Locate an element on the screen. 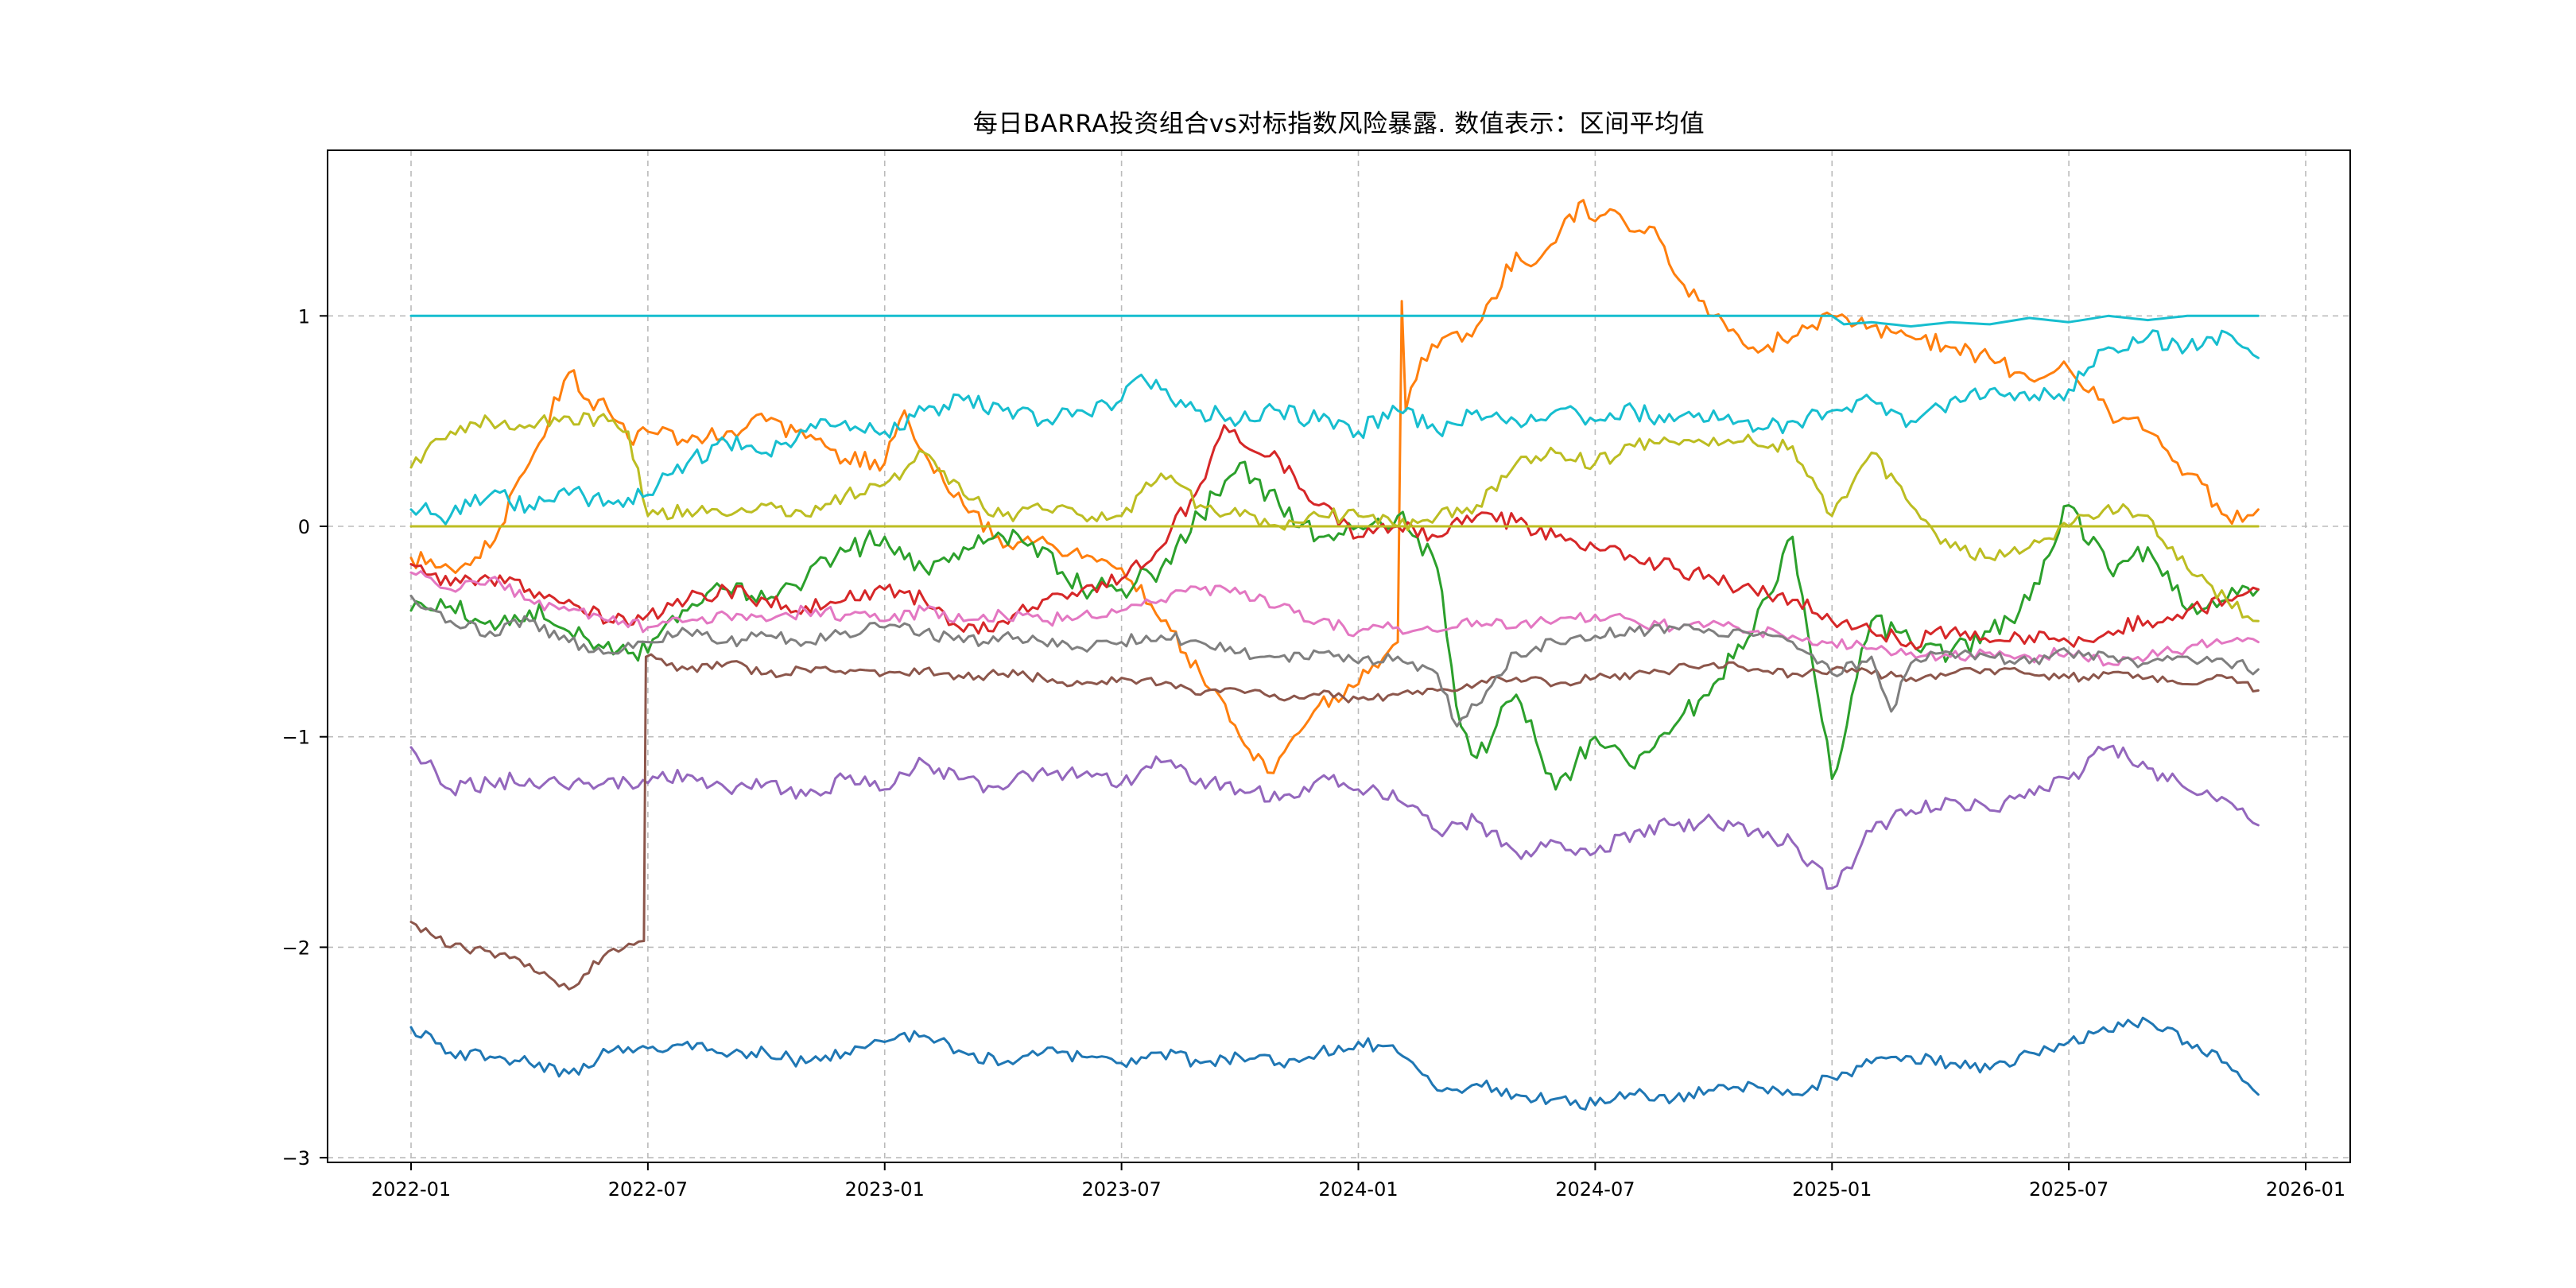  x-tick-label: 2023-01 is located at coordinates (885, 1189).